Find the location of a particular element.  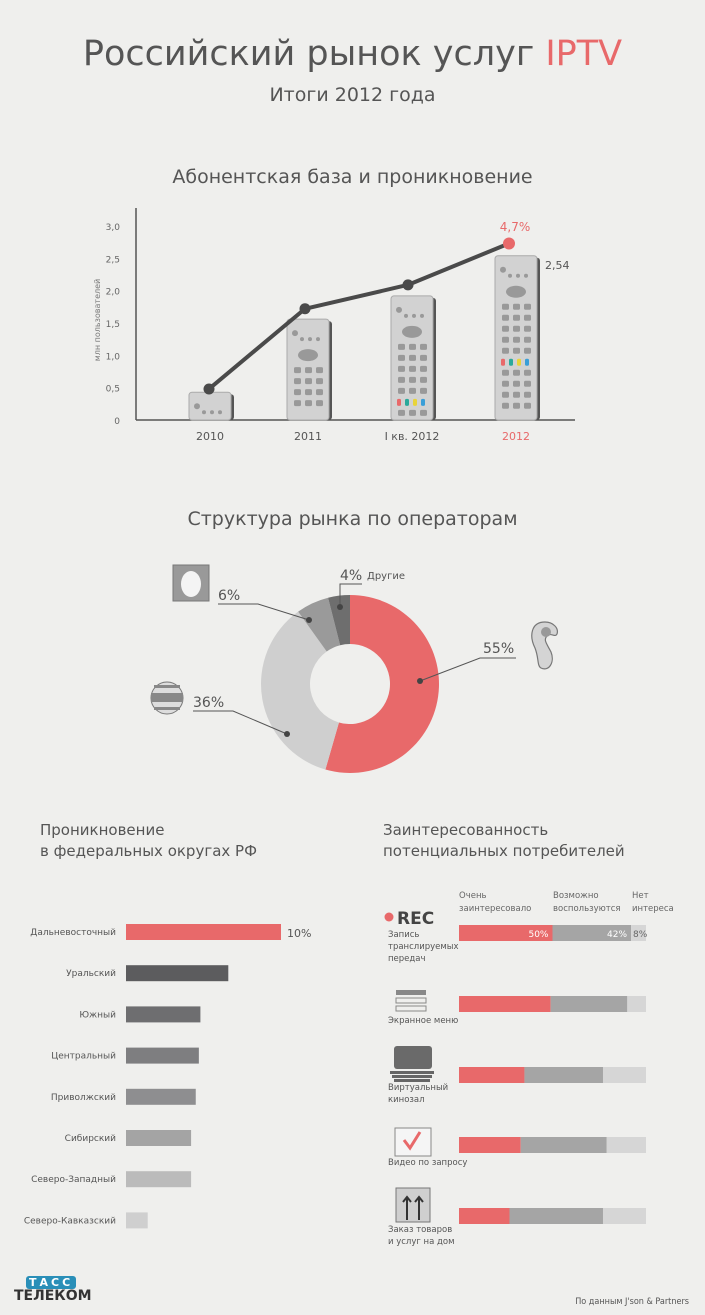

slice-label: 36% is located at coordinates (208, 703).